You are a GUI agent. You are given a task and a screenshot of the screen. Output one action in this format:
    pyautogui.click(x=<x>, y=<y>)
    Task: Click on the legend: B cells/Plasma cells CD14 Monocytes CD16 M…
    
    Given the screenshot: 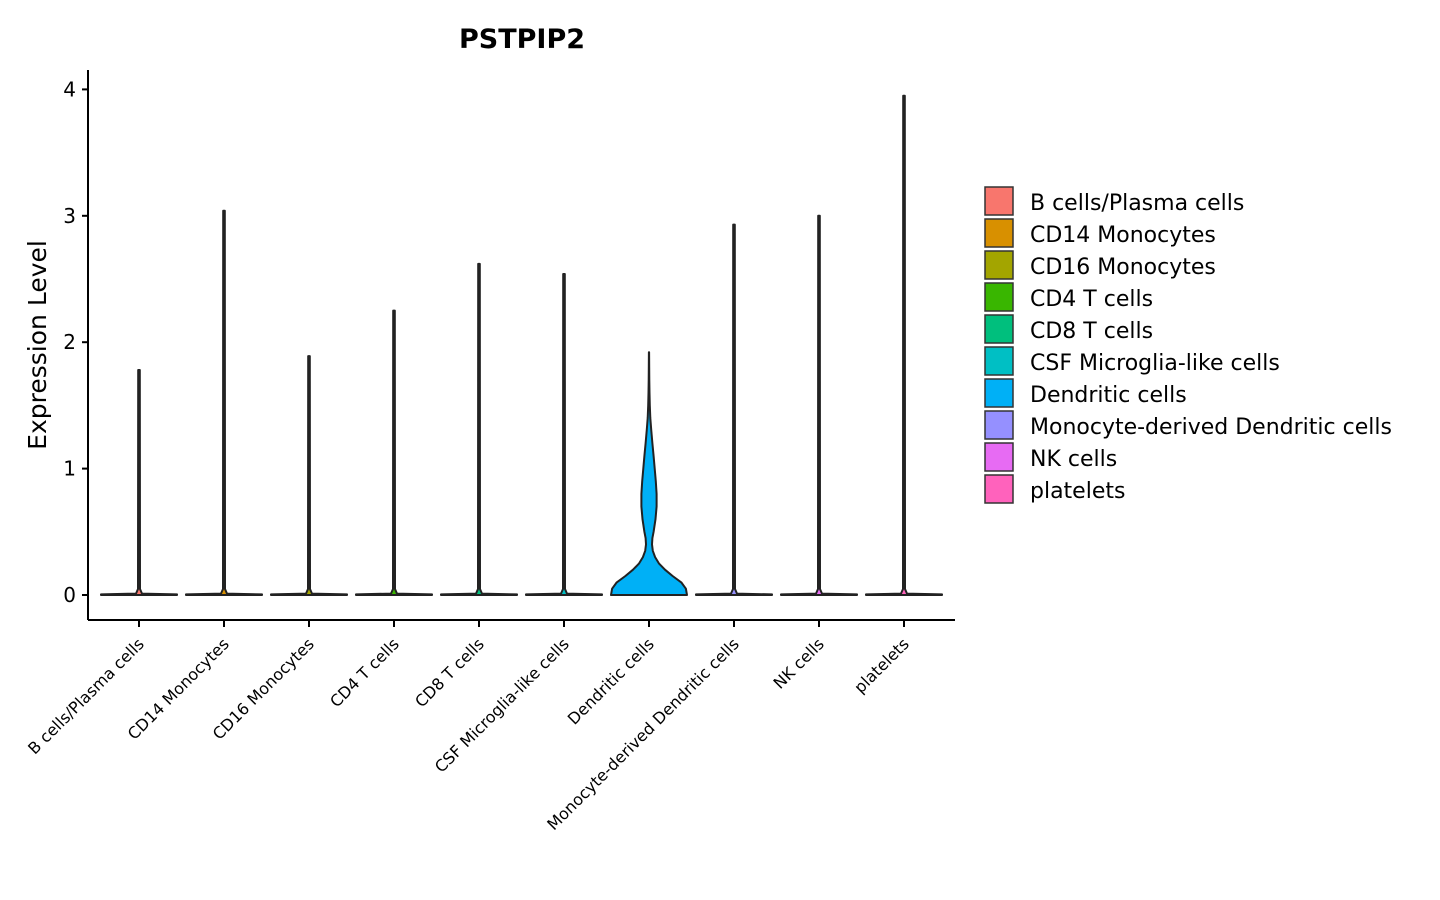 What is the action you would take?
    pyautogui.click(x=1188, y=345)
    